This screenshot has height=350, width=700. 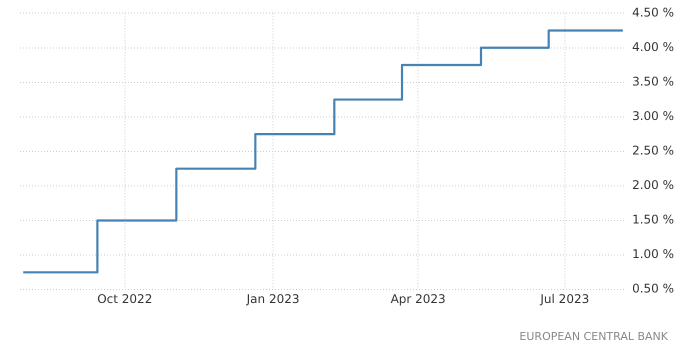 What do you see at coordinates (653, 289) in the screenshot?
I see `y-tick-label: 0.50 %` at bounding box center [653, 289].